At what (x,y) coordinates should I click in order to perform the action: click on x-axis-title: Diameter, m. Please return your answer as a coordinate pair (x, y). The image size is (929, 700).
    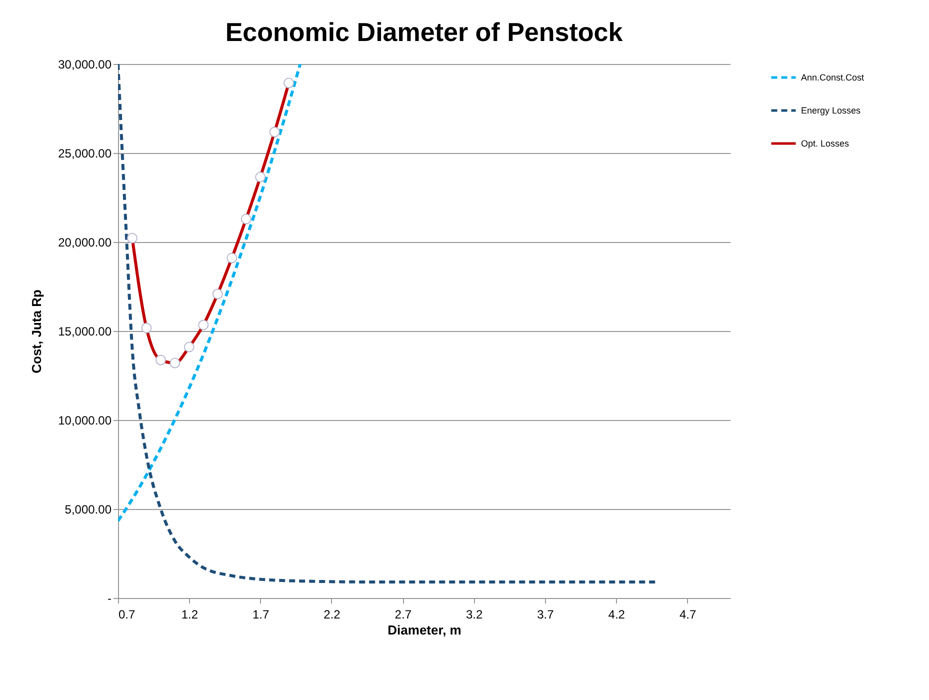
    Looking at the image, I should click on (425, 630).